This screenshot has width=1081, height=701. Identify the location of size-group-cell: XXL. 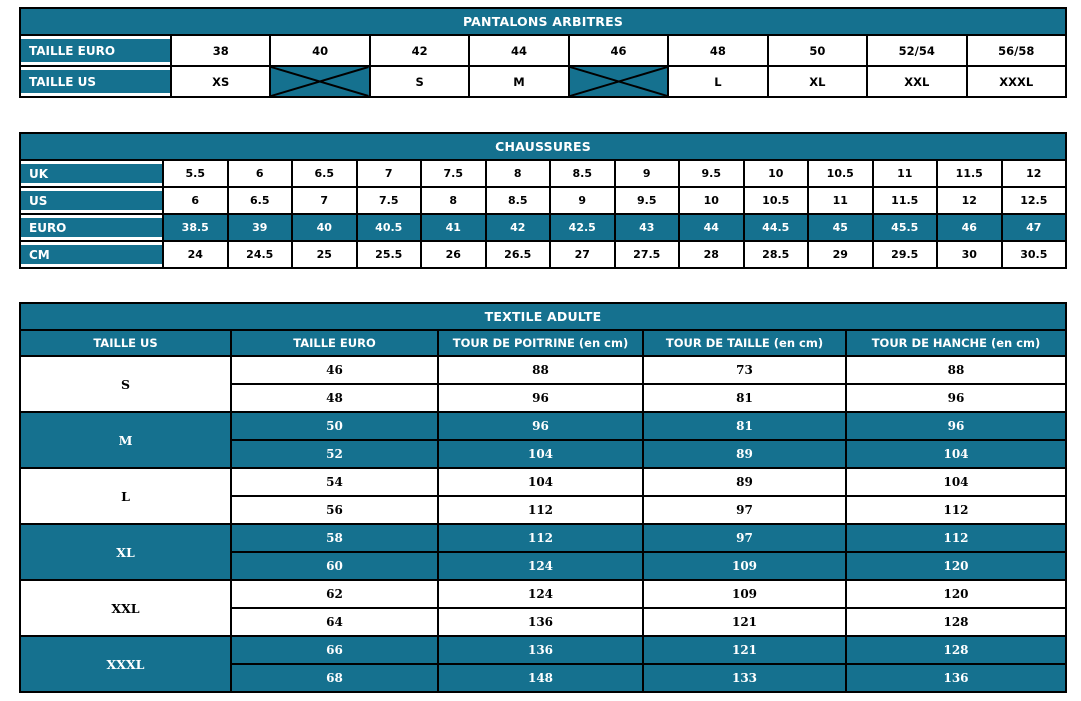
(125, 608).